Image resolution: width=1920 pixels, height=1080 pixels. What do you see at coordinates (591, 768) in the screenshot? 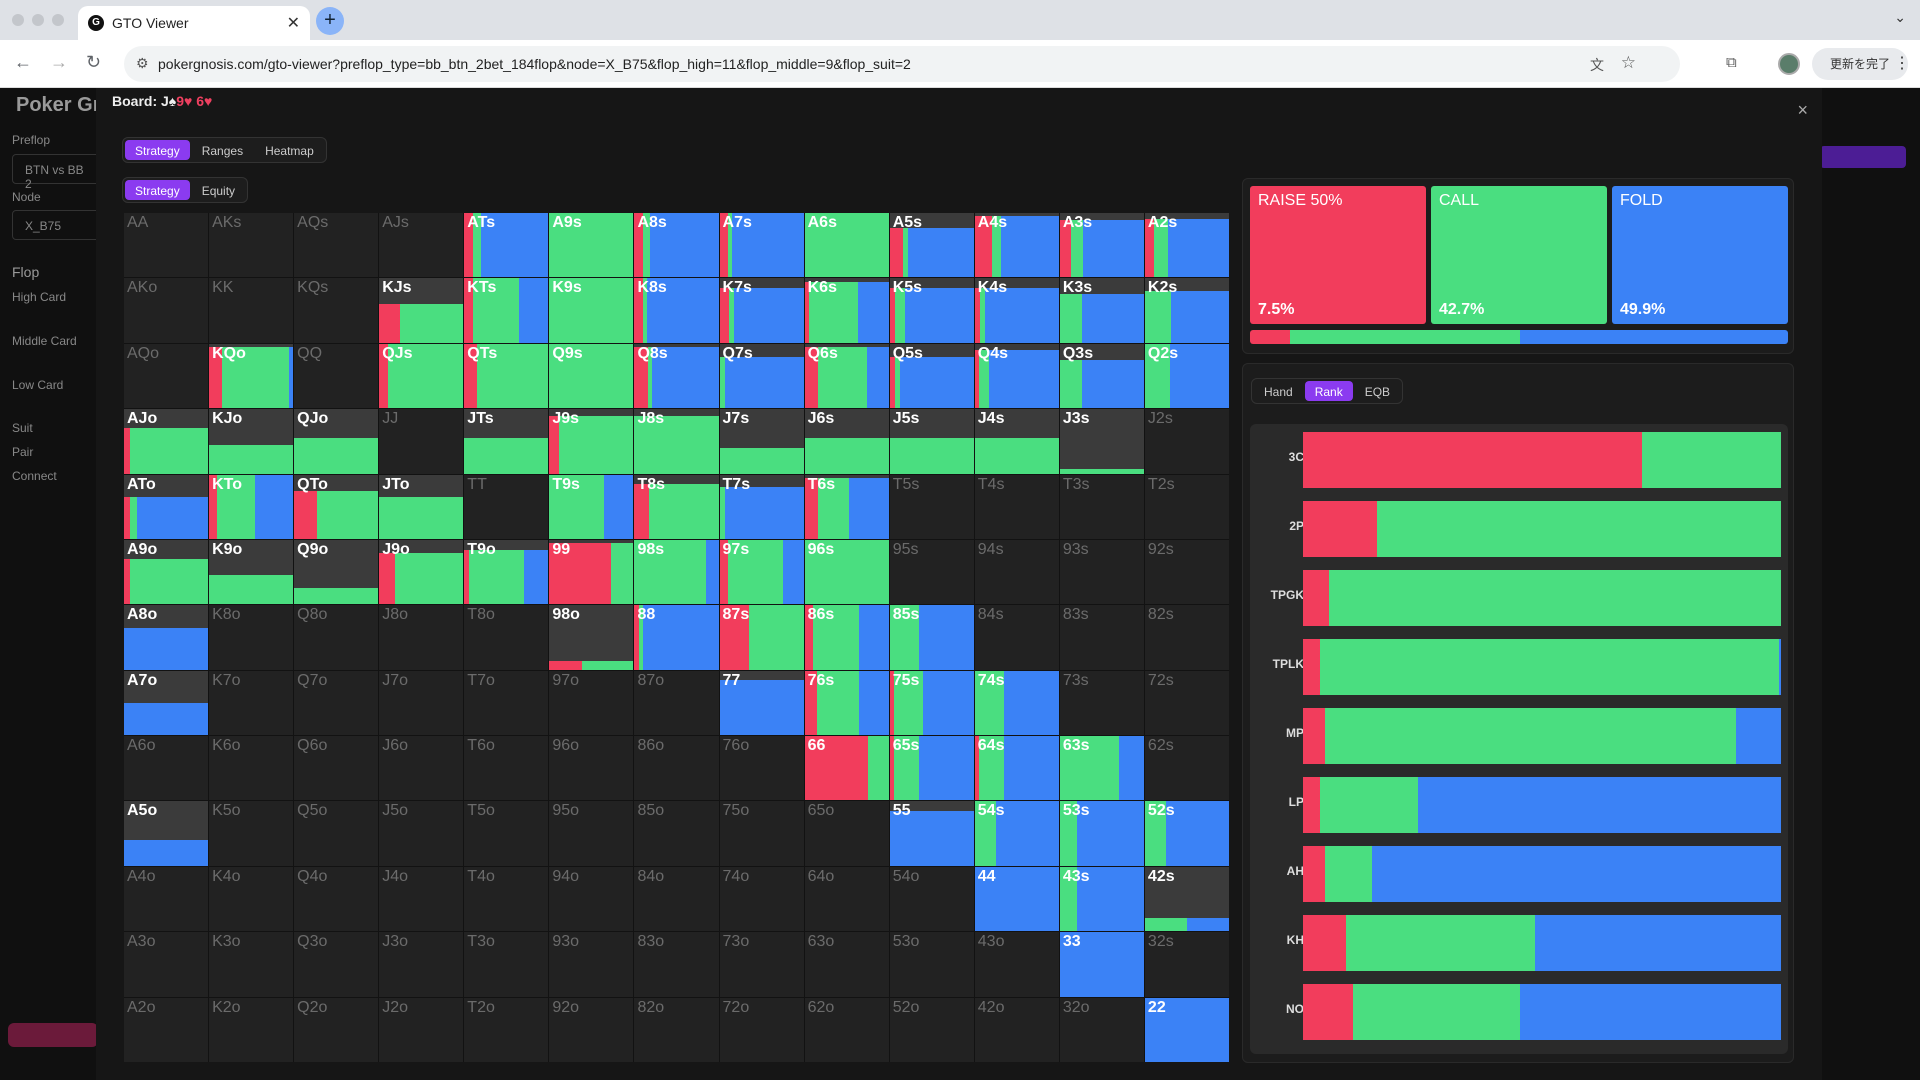
I see `hand-cell: 96o` at bounding box center [591, 768].